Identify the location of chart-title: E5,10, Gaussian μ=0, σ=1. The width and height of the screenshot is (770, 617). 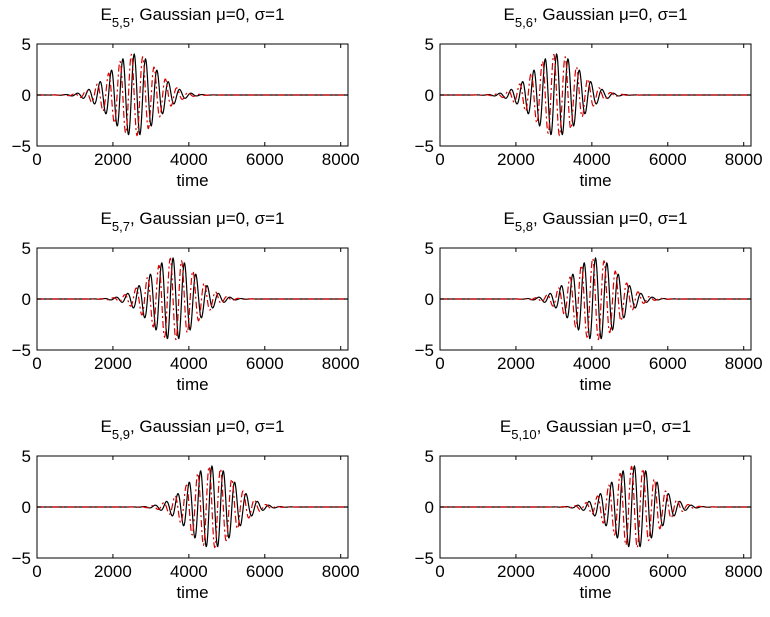
(595, 429).